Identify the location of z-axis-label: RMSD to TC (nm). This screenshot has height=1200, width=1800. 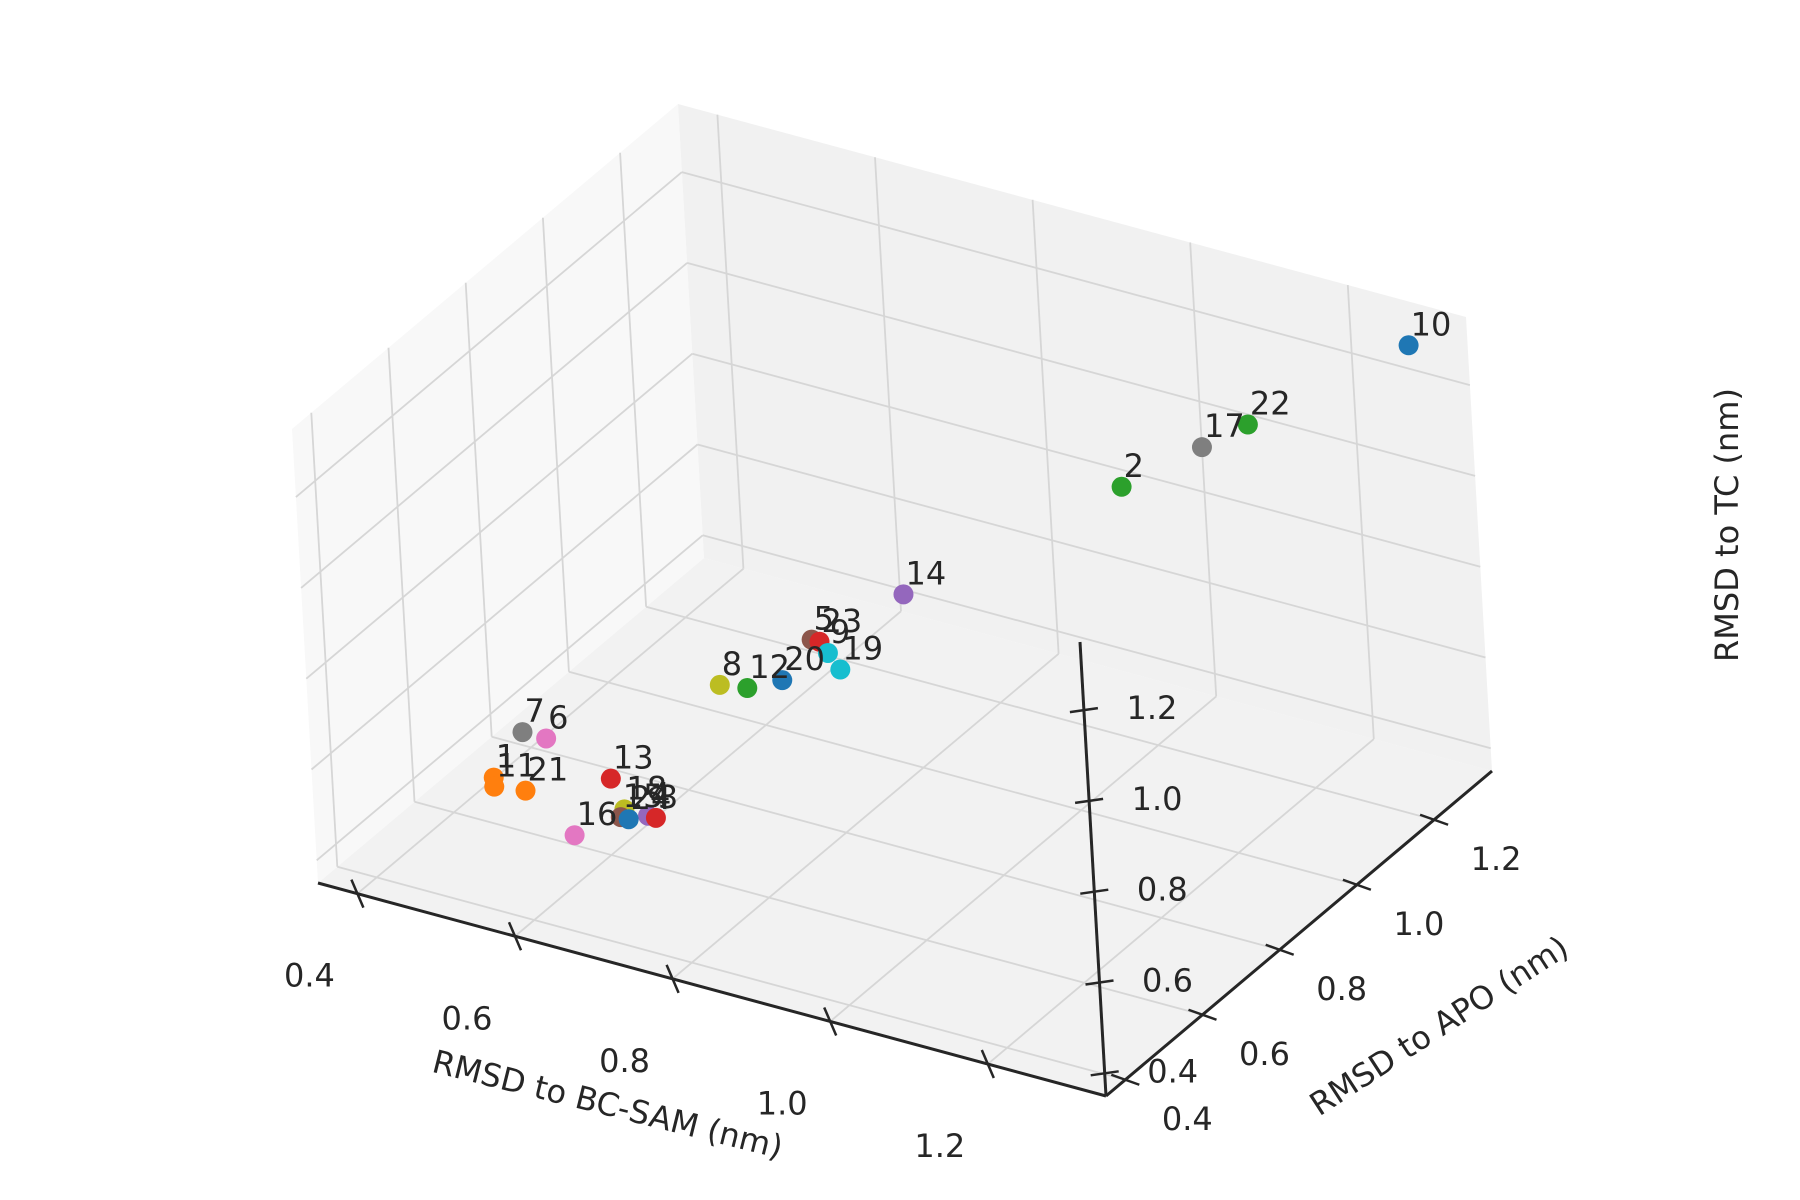
(1727, 525).